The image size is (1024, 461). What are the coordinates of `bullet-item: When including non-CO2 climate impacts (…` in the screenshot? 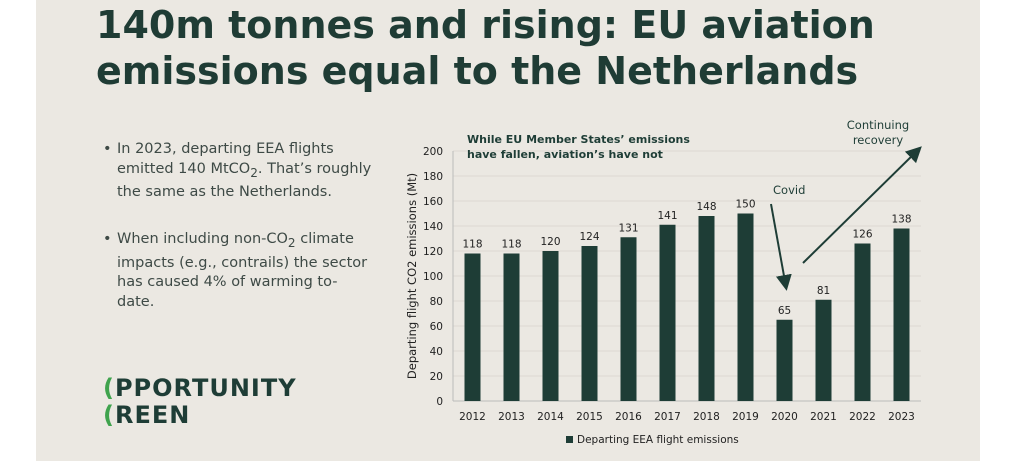 It's located at (238, 271).